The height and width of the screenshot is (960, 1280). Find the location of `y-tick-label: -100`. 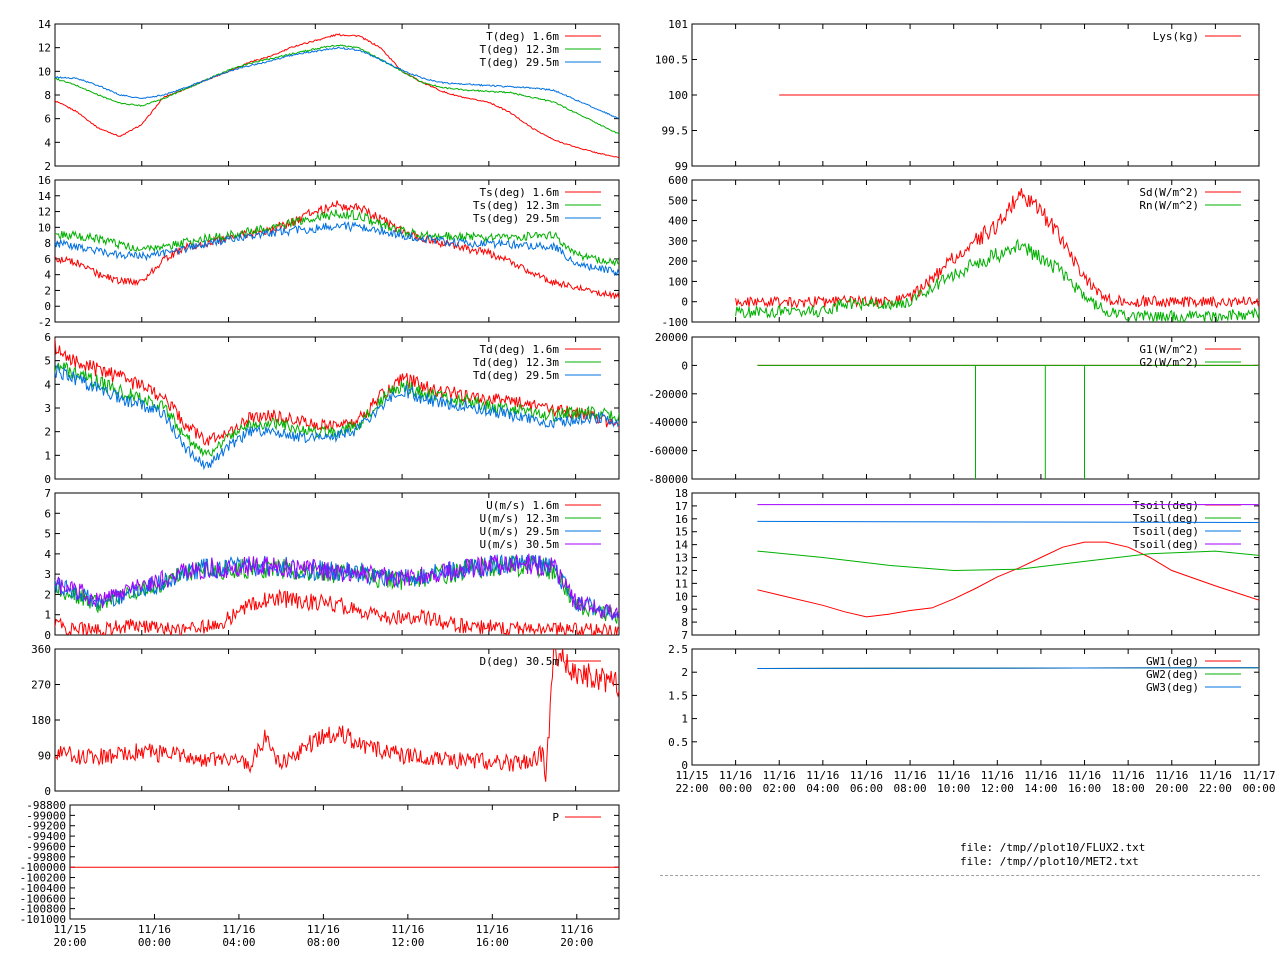

y-tick-label: -100 is located at coordinates (675, 322).